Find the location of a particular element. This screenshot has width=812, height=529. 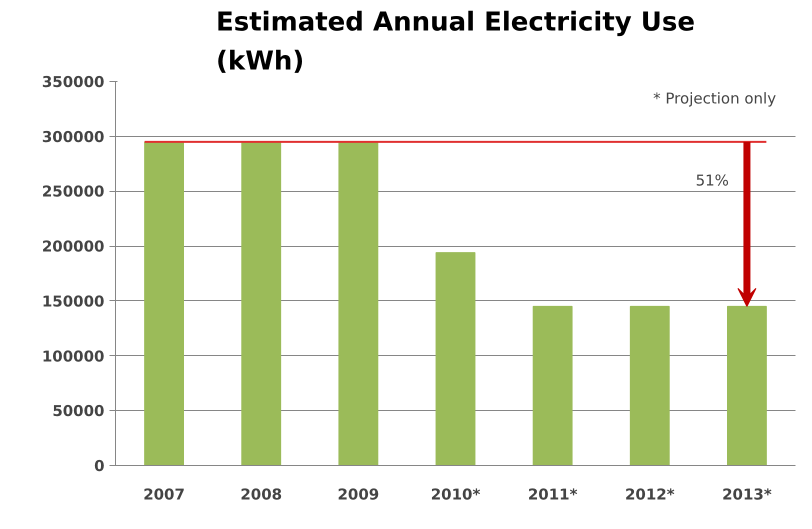

y-tick-label: 250000 is located at coordinates (73, 191).